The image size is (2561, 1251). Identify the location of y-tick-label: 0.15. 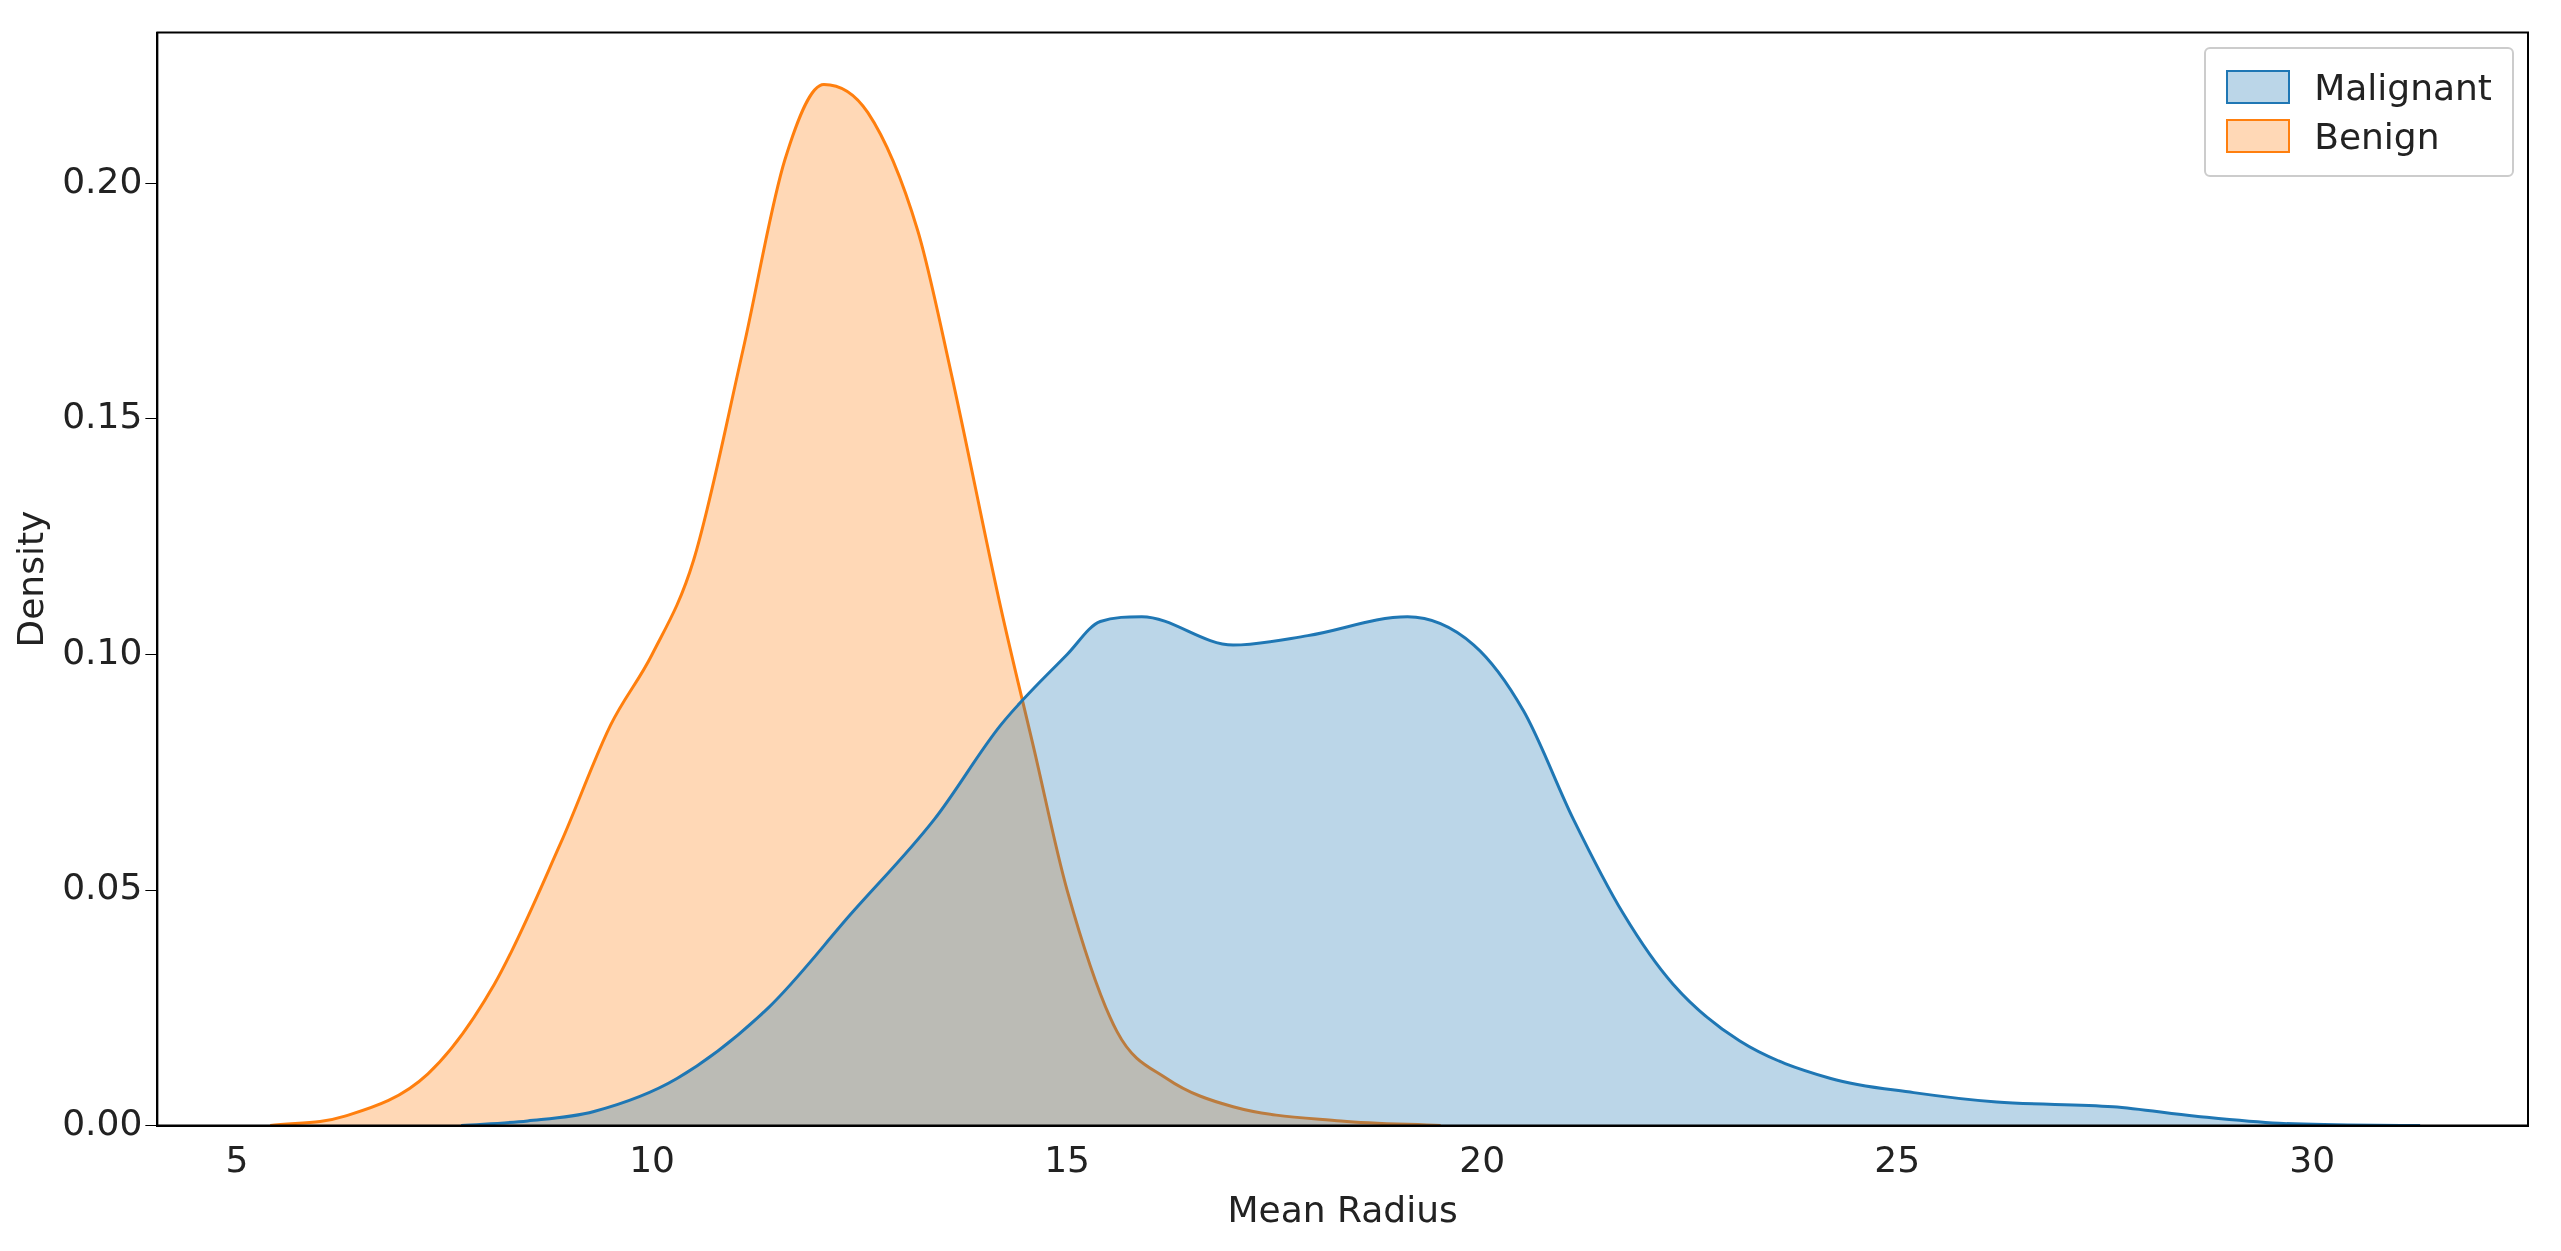
(102, 416).